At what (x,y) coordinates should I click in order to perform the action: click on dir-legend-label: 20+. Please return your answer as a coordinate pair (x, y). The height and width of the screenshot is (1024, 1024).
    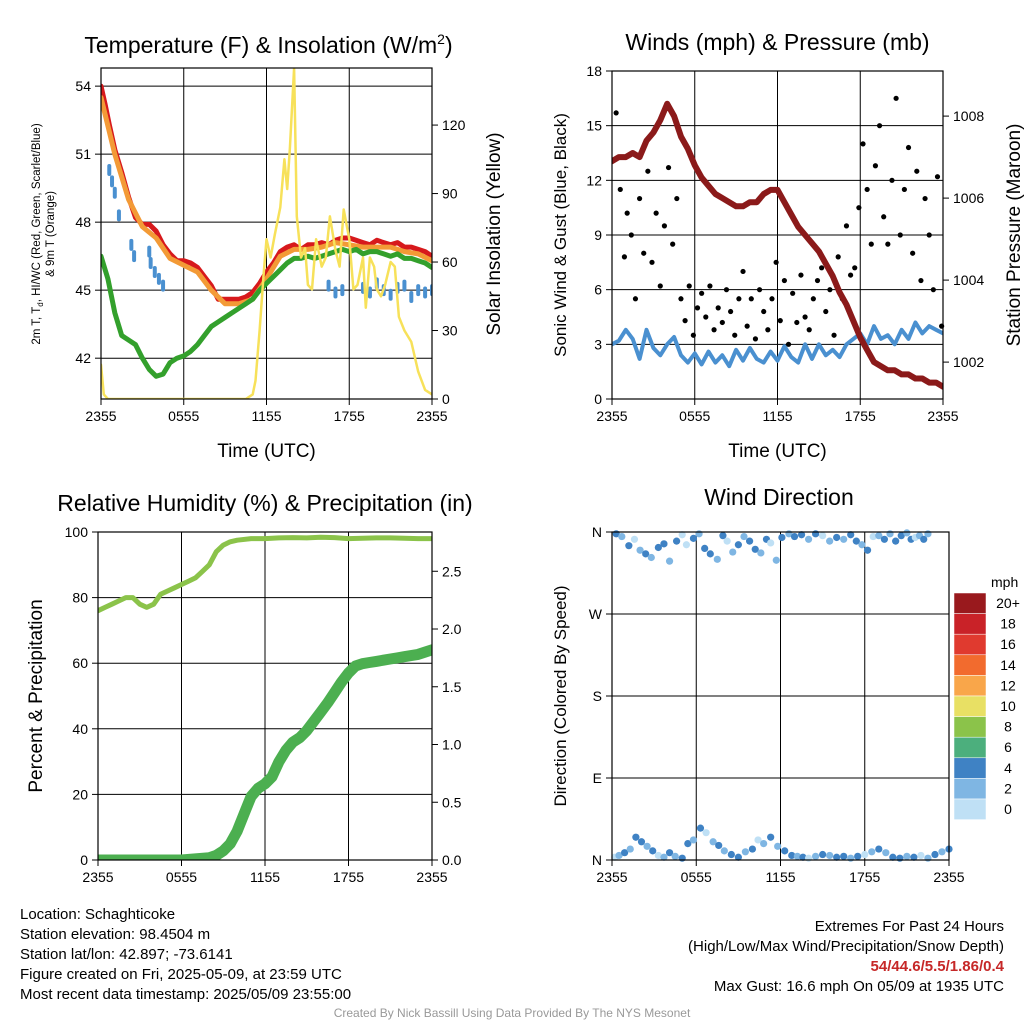
    Looking at the image, I should click on (1008, 603).